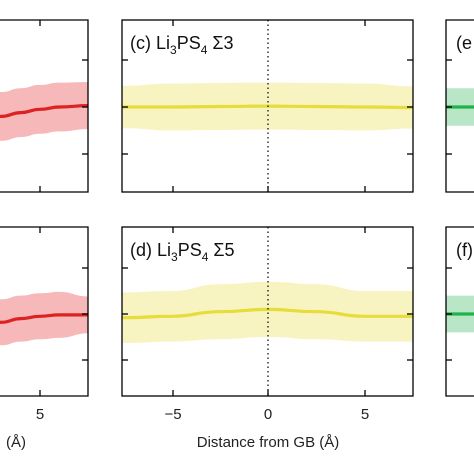 The image size is (474, 474). I want to click on line-left-bottom, so click(44, 318).